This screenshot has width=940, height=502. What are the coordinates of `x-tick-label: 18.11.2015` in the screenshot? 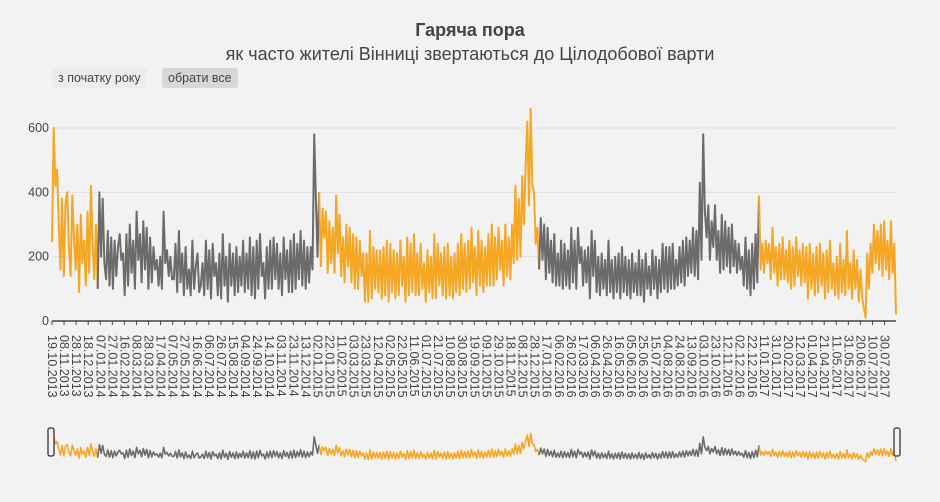 It's located at (511, 366).